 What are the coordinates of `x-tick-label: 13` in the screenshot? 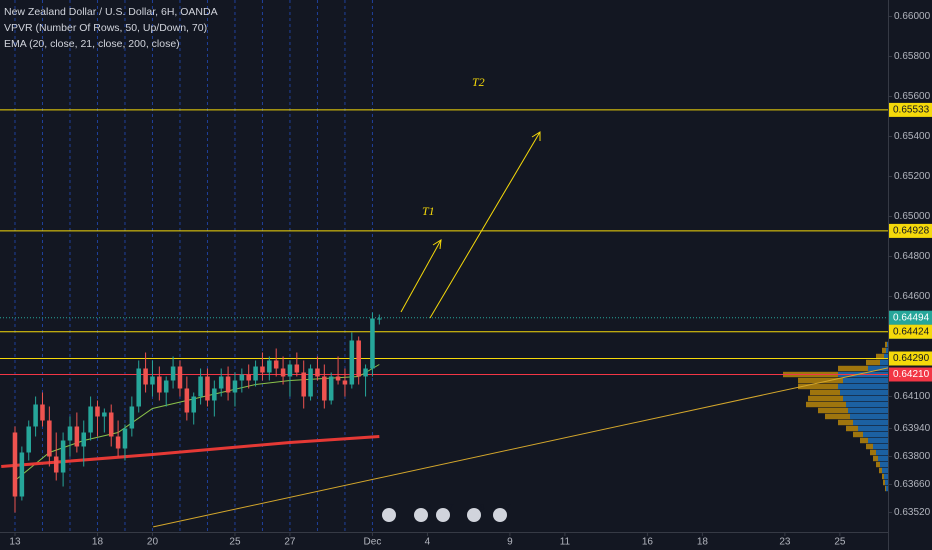 It's located at (15, 542).